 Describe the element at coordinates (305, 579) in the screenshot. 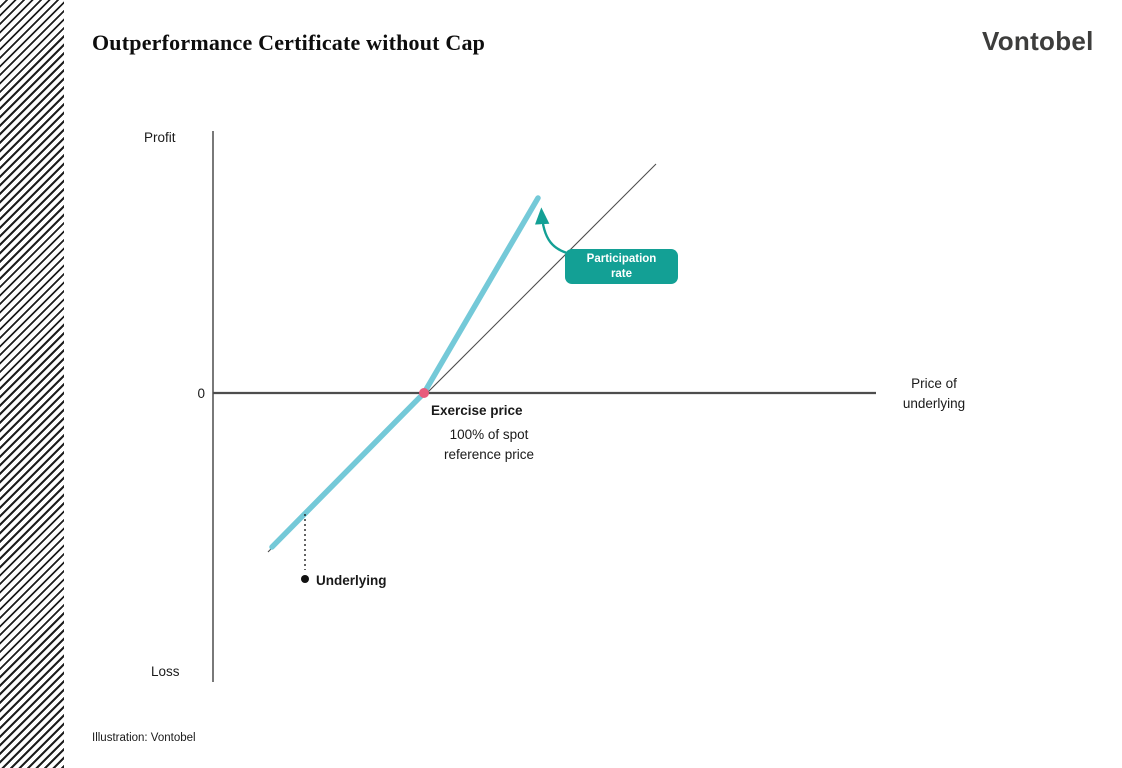

I see `underlying-dot` at that location.